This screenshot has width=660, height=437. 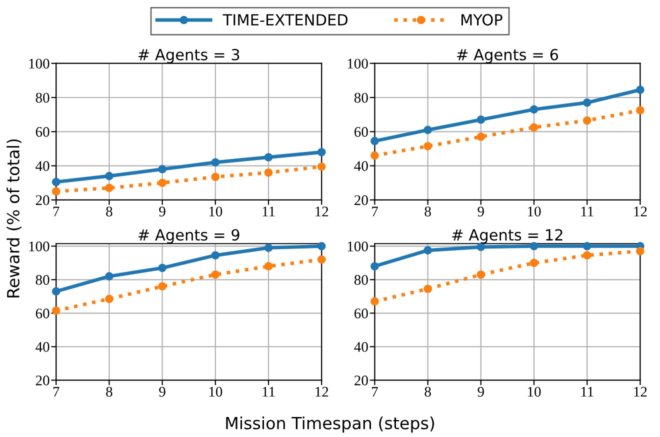 What do you see at coordinates (507, 236) in the screenshot?
I see `chart-title: # Agents = 12` at bounding box center [507, 236].